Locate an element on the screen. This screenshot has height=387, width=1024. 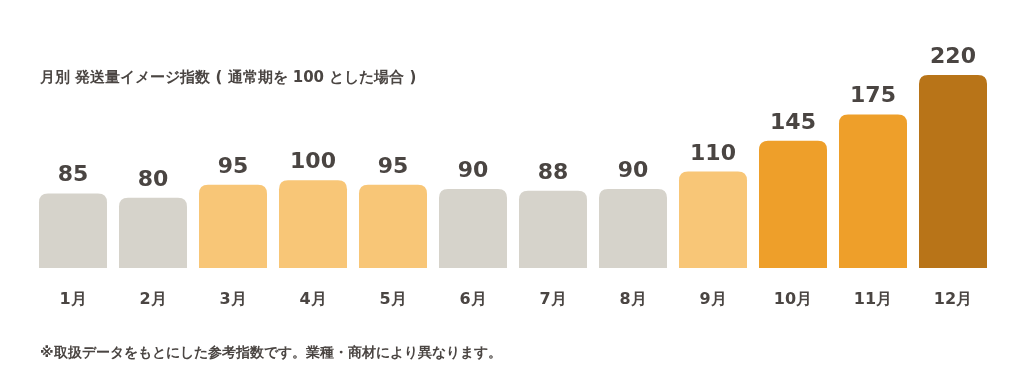
x-tick-label: 4月 is located at coordinates (313, 298).